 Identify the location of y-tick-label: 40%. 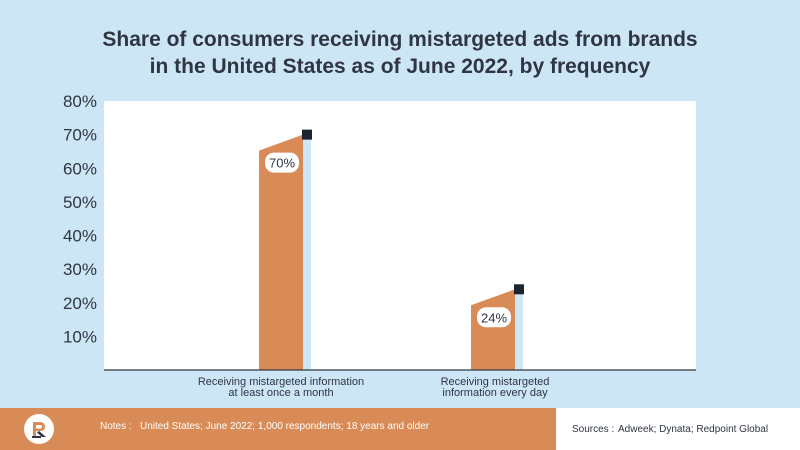
(80, 236).